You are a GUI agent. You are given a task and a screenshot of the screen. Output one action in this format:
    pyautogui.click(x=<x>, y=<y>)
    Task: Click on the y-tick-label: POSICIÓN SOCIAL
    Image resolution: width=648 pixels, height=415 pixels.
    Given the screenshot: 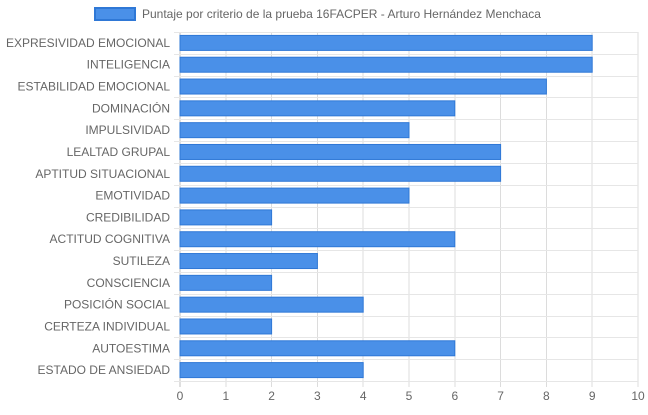 What is the action you would take?
    pyautogui.click(x=117, y=304)
    